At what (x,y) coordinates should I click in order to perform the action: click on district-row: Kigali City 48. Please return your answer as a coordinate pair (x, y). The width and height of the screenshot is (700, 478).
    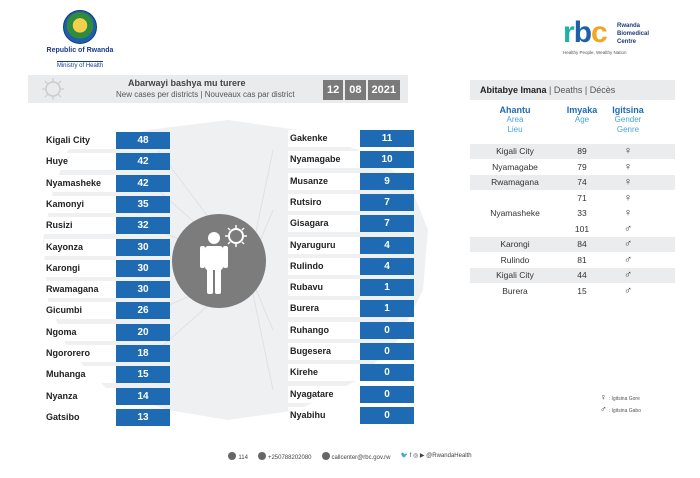
    Looking at the image, I should click on (107, 140).